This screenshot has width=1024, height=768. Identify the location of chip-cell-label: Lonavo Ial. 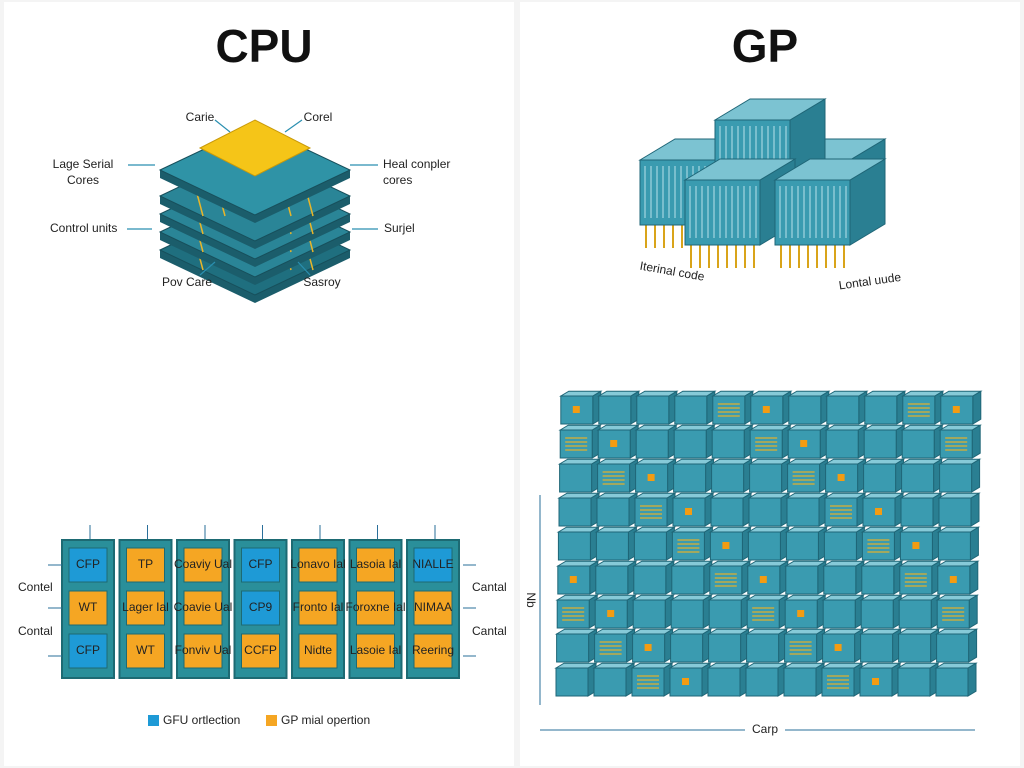
(317, 564).